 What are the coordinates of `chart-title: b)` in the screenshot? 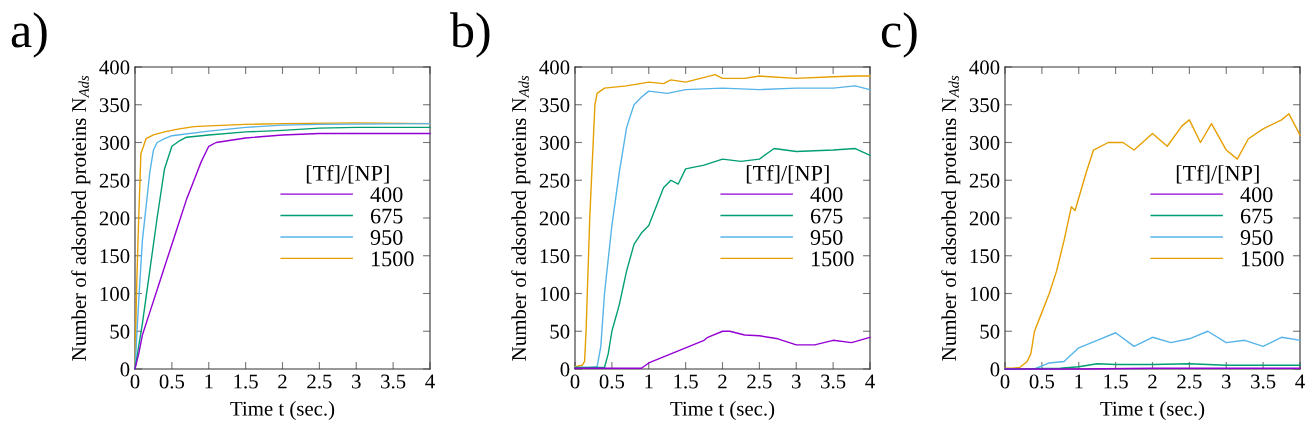 It's located at (470, 35).